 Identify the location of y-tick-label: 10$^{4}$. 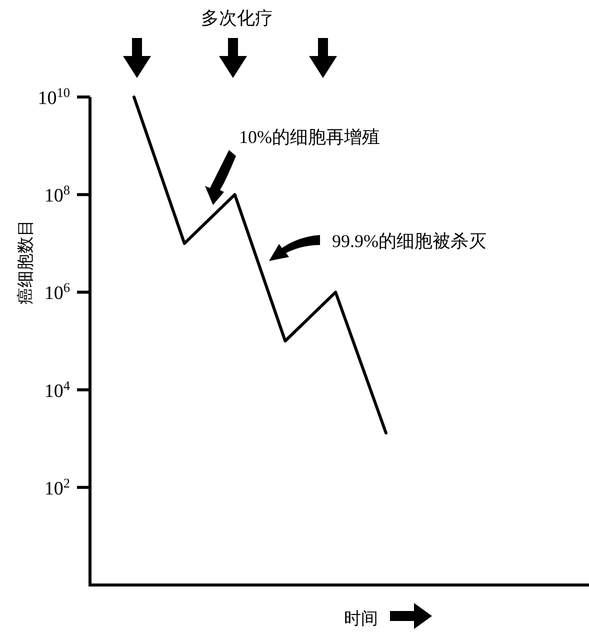
(57, 389).